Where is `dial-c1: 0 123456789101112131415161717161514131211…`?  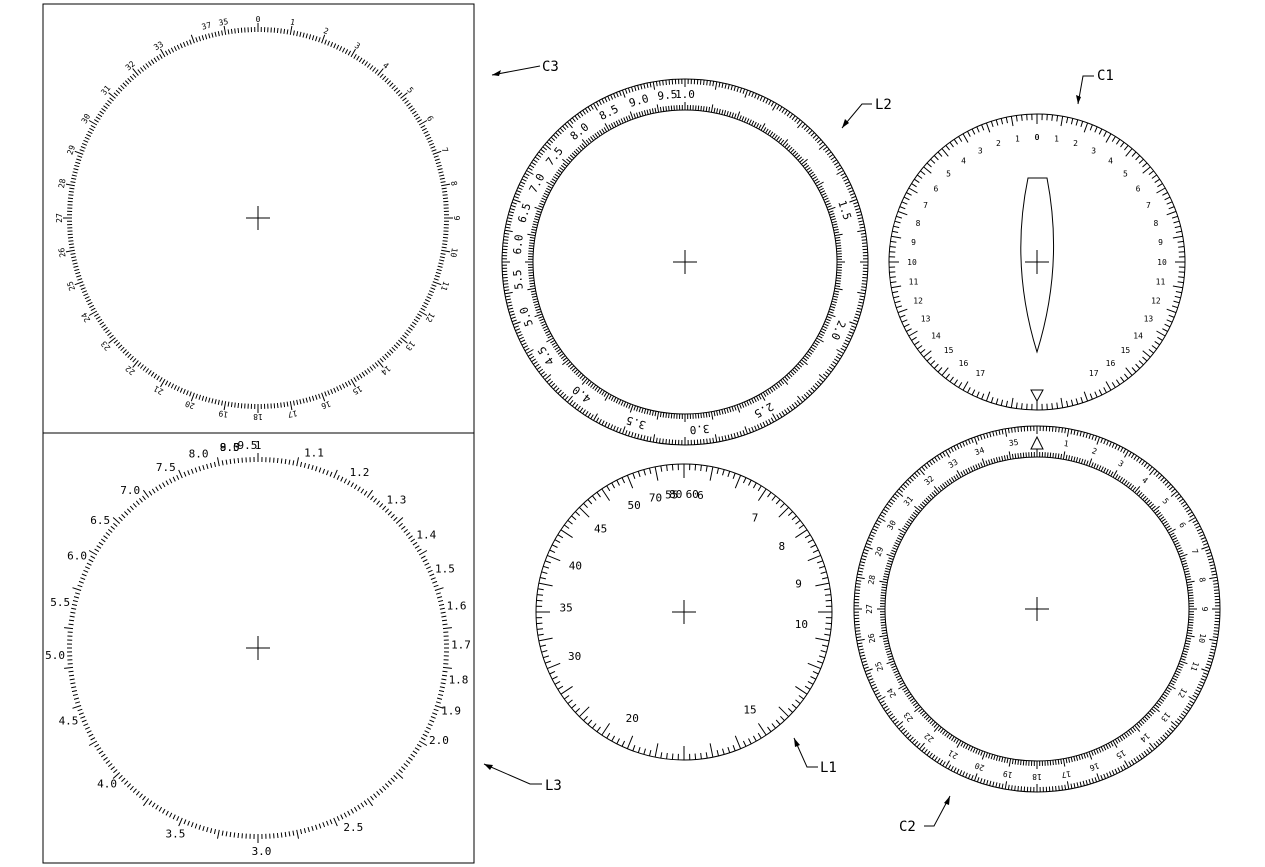 dial-c1: 0 123456789101112131415161717161514131211… is located at coordinates (1037, 262).